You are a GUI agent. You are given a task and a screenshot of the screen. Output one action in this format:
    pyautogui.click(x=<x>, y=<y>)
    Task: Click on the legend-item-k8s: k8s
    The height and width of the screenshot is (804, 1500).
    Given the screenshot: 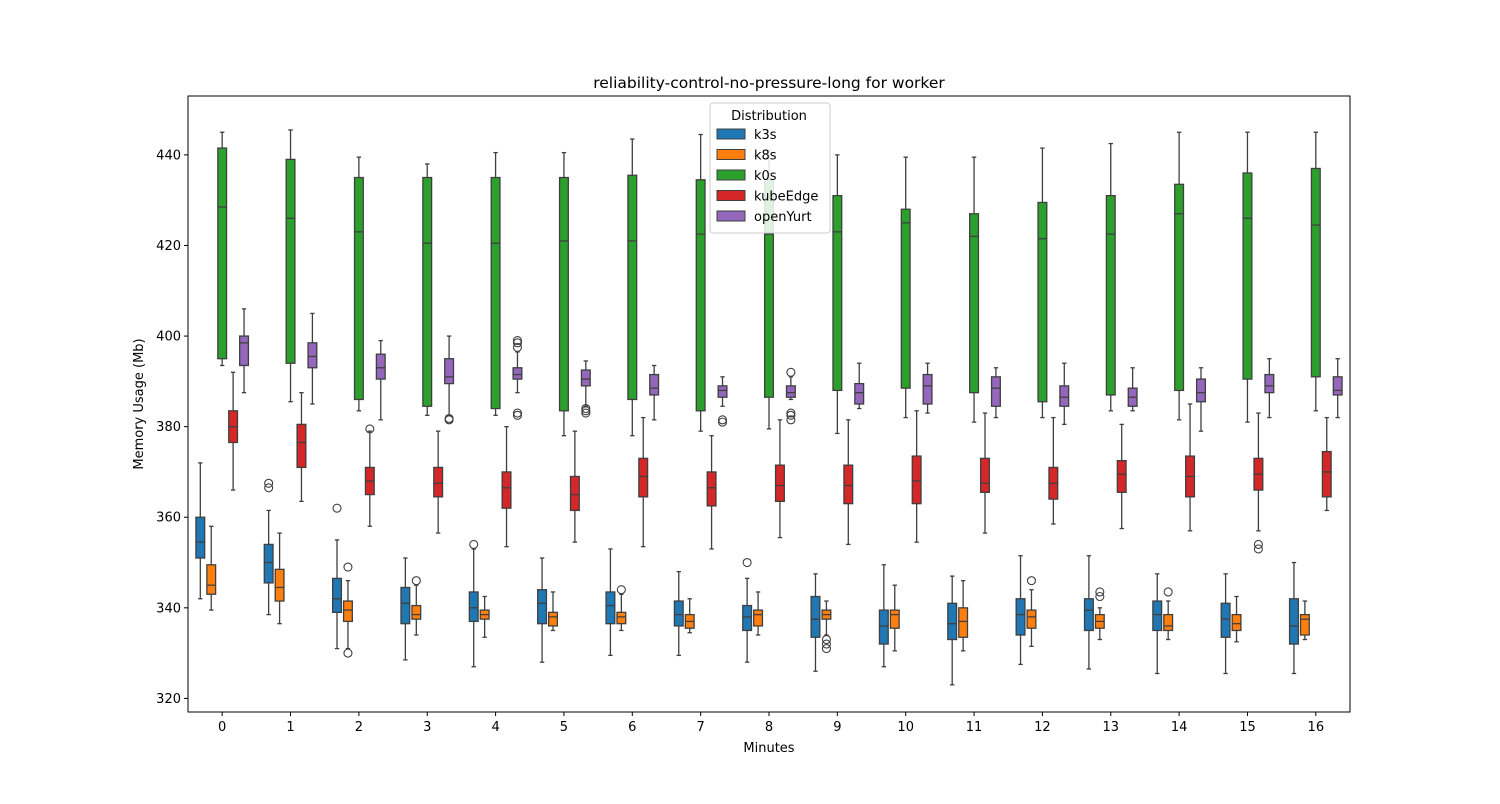 What is the action you would take?
    pyautogui.click(x=746, y=156)
    